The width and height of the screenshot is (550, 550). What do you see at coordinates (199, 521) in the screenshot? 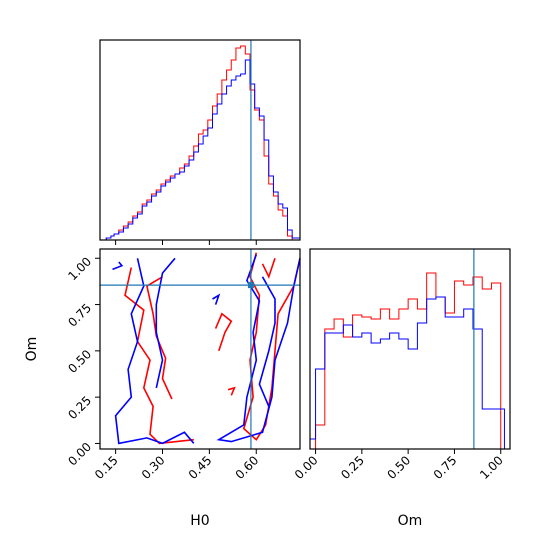
I see `x-axis-label: H0` at bounding box center [199, 521].